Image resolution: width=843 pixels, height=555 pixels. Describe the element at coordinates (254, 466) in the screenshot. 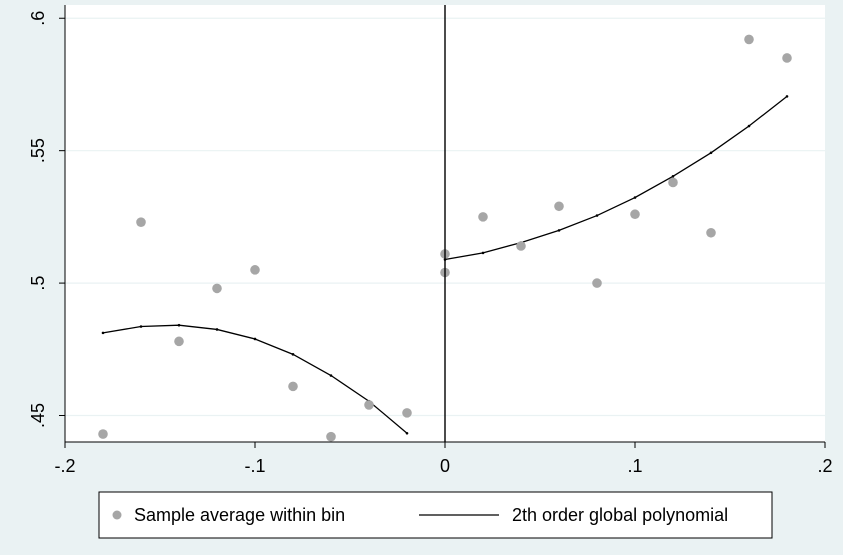

I see `x-tick-label: -.1` at that location.